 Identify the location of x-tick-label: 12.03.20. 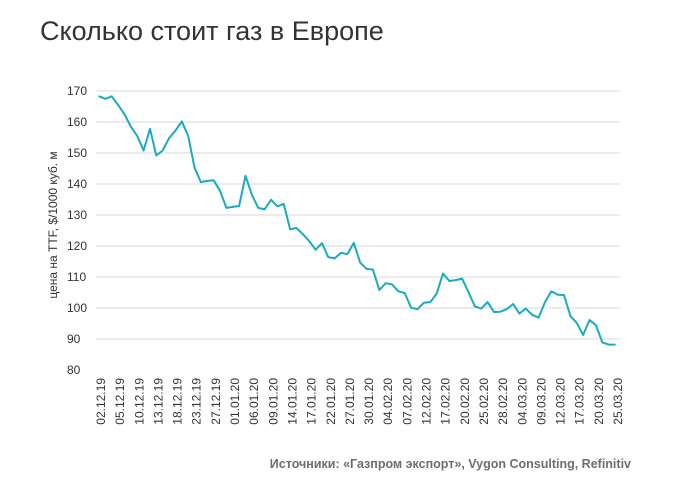
(561, 401).